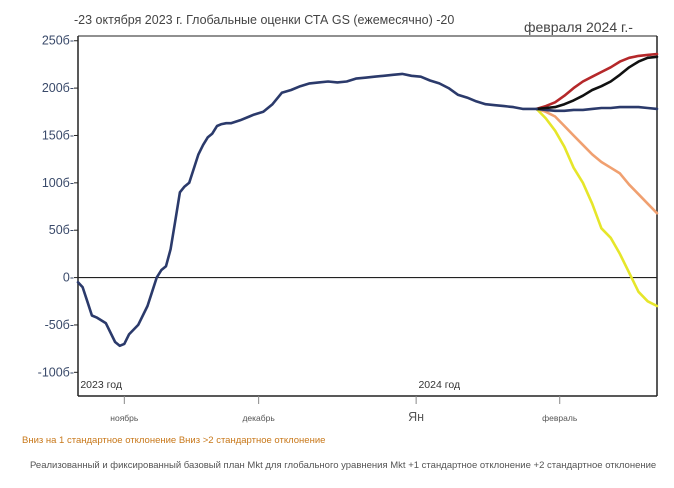  I want to click on y-tick-label: 250б-, so click(58, 41).